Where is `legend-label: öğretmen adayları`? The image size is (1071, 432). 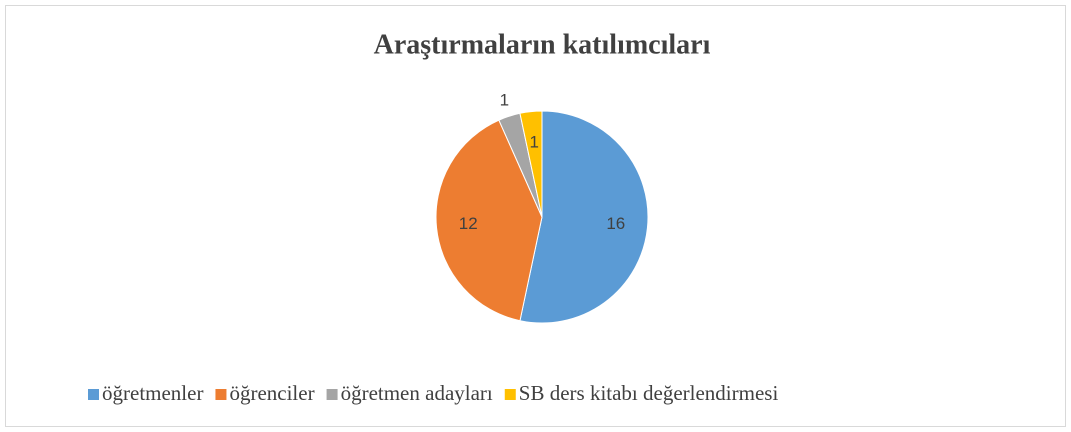 legend-label: öğretmen adayları is located at coordinates (417, 393).